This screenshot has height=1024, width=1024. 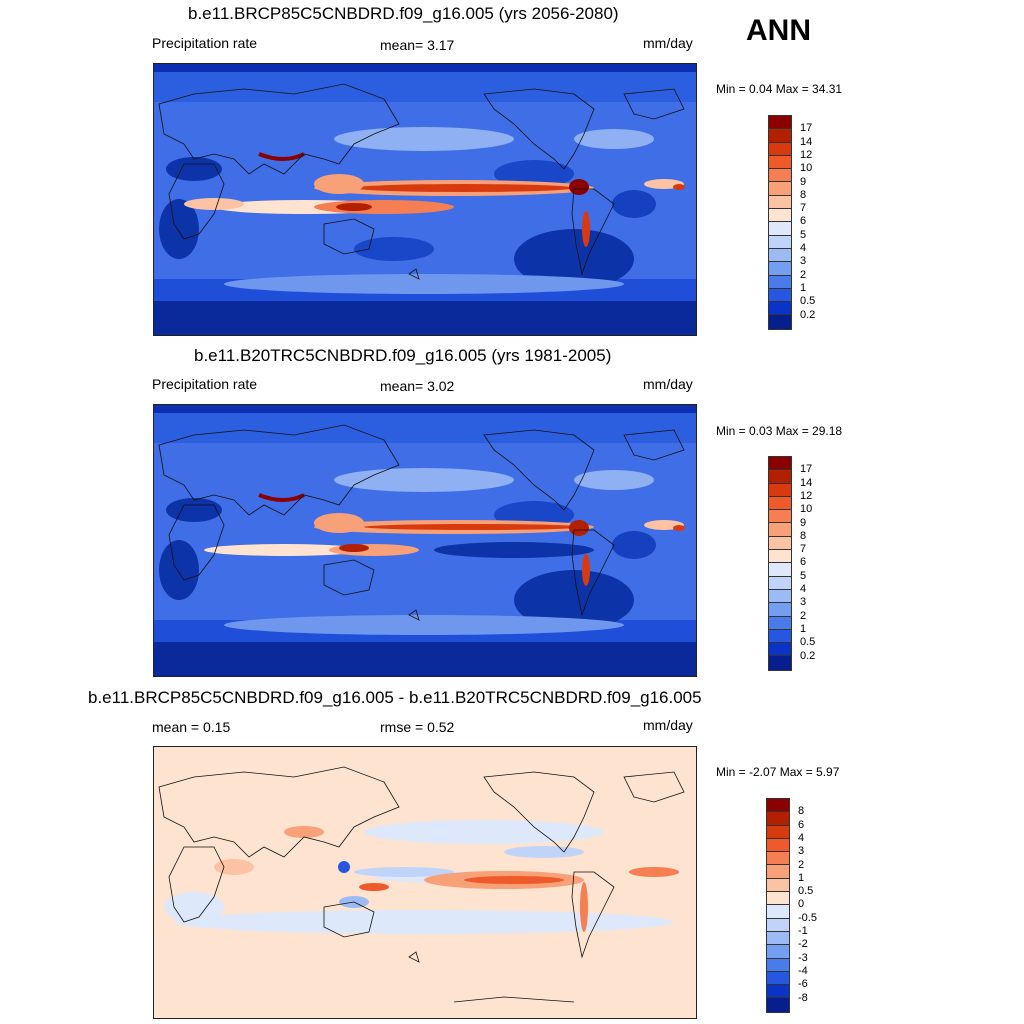 What do you see at coordinates (779, 89) in the screenshot?
I see `panel1-minmax: Min = 0.04 Max = 34.31` at bounding box center [779, 89].